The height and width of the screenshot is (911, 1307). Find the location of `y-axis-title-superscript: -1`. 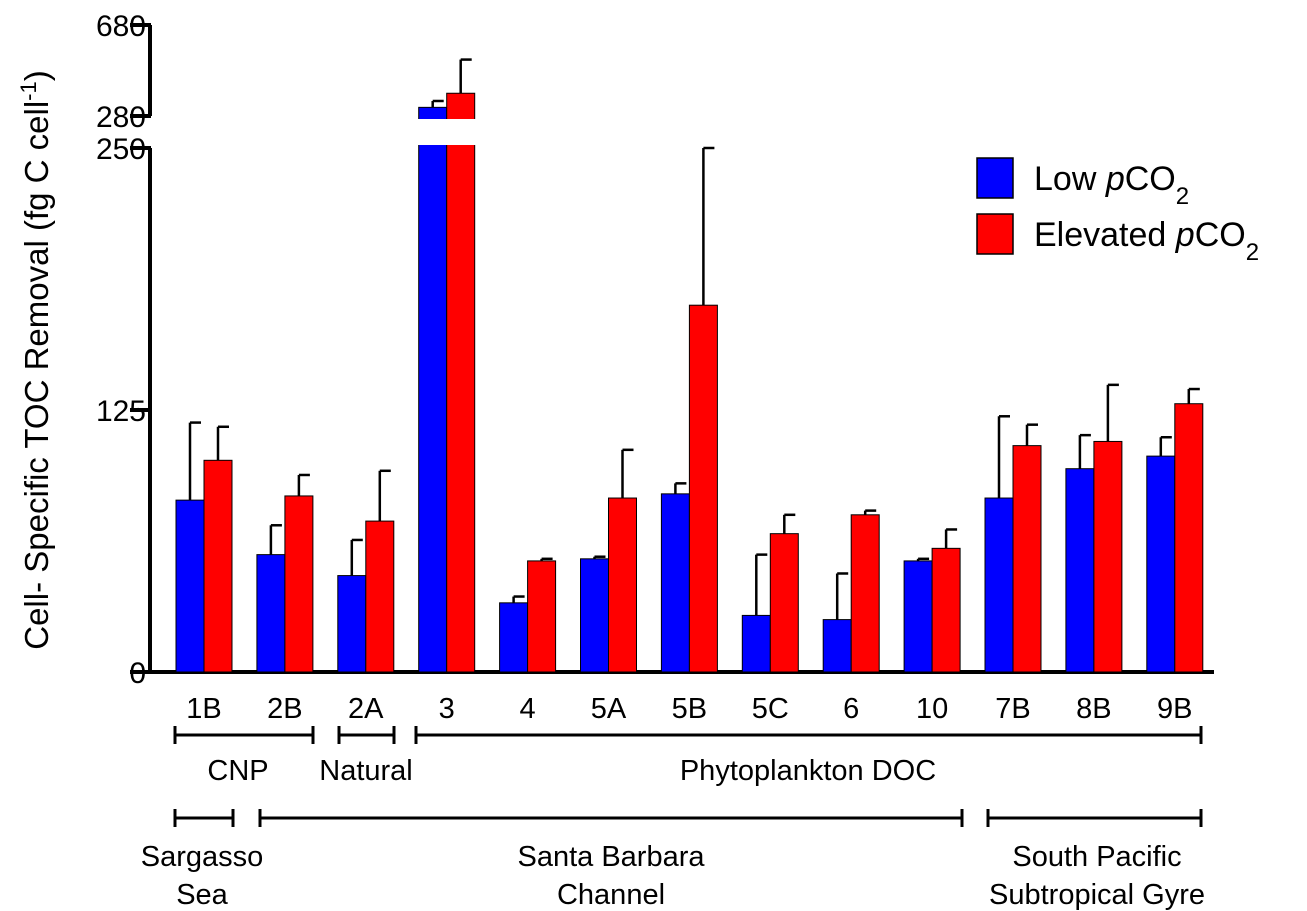

y-axis-title-superscript: -1 is located at coordinates (28, 91).